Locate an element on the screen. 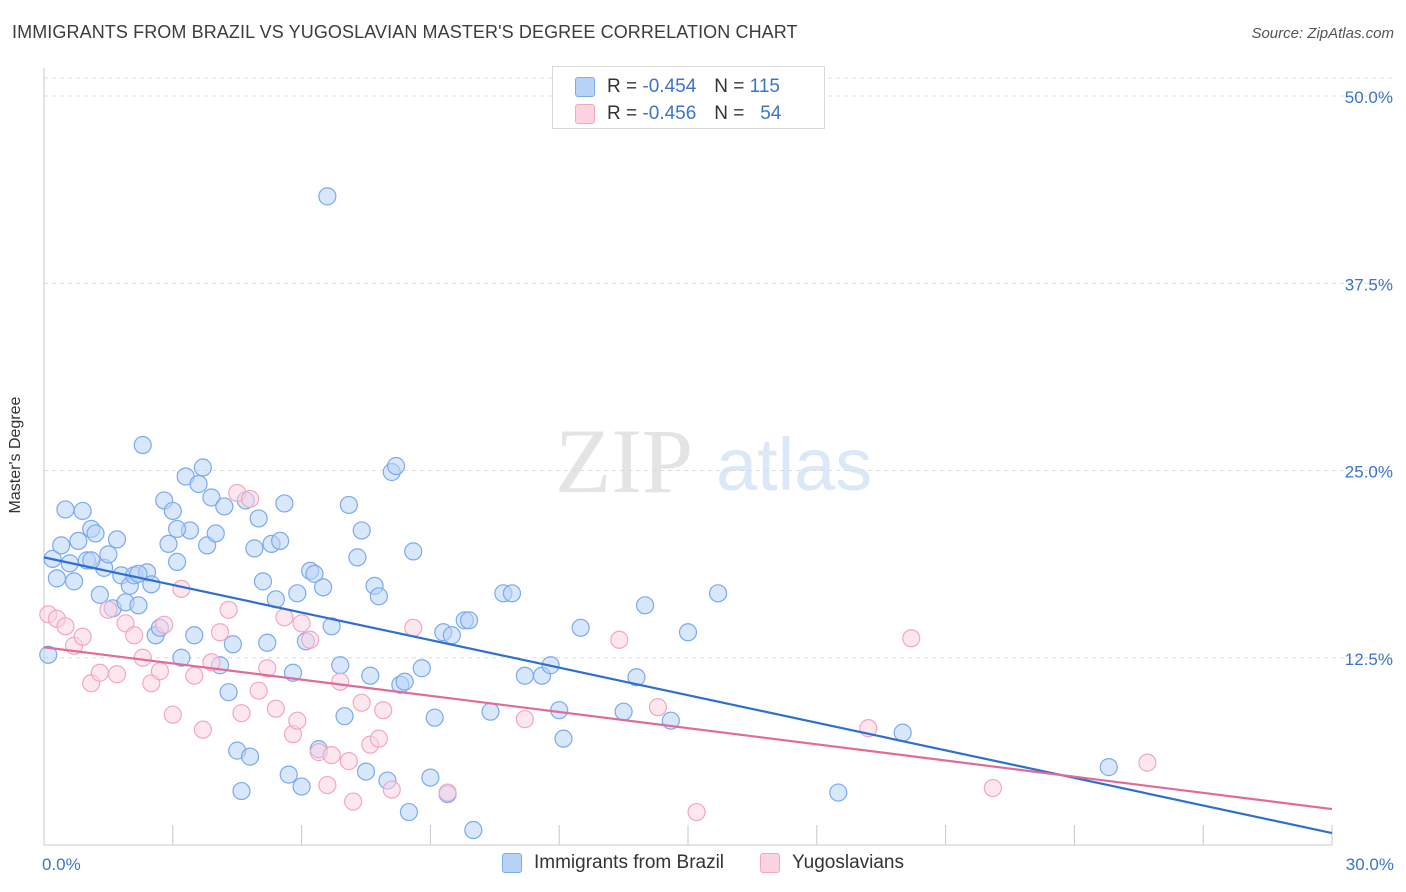 Image resolution: width=1406 pixels, height=892 pixels. y-tick-label: 50.0% is located at coordinates (1369, 97).